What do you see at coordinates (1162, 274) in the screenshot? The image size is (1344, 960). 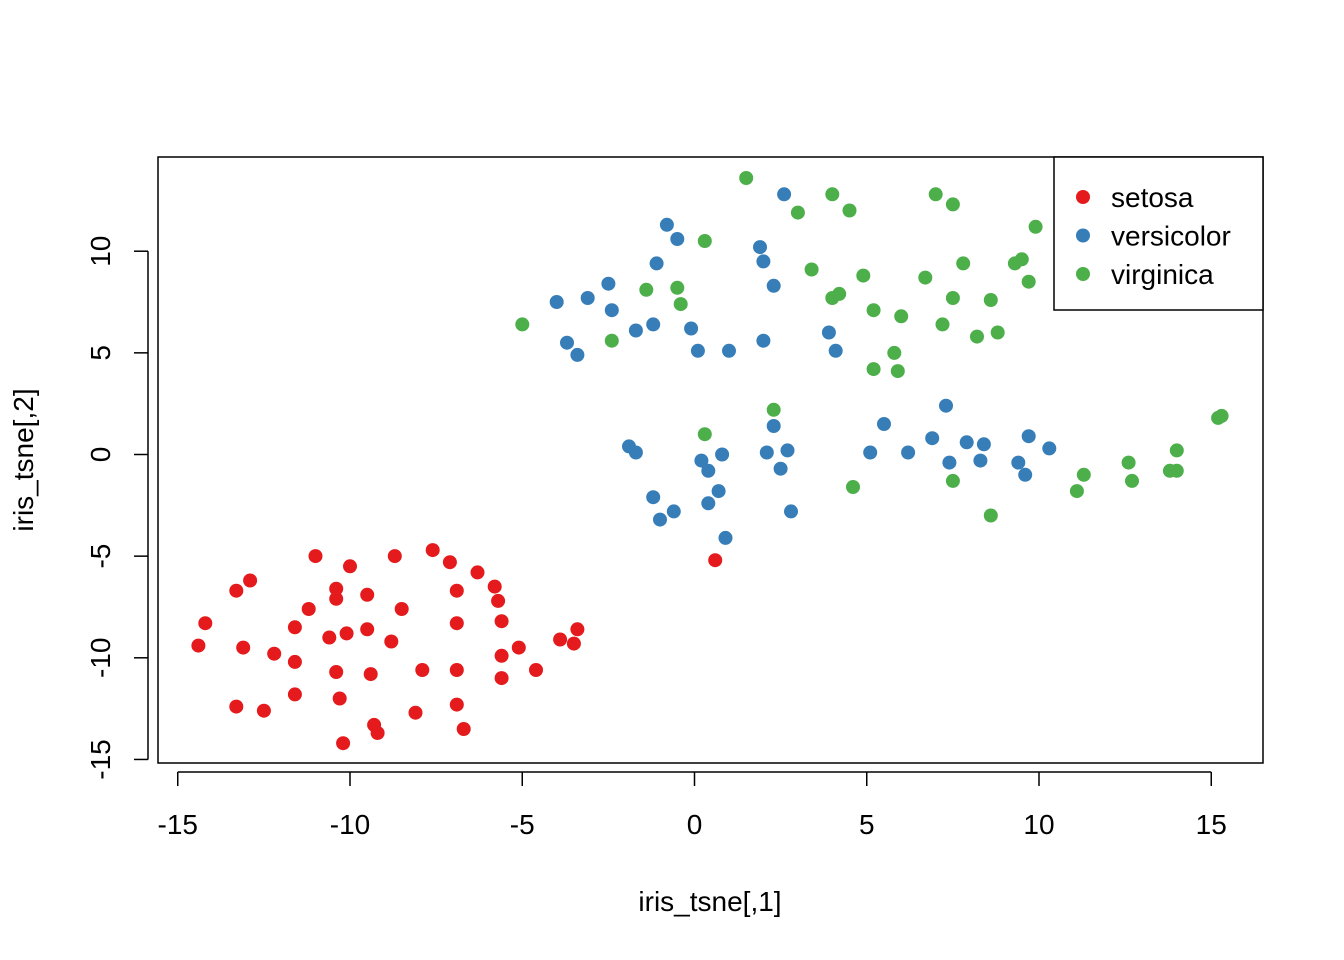 I see `legend-label-virginica: virginica` at bounding box center [1162, 274].